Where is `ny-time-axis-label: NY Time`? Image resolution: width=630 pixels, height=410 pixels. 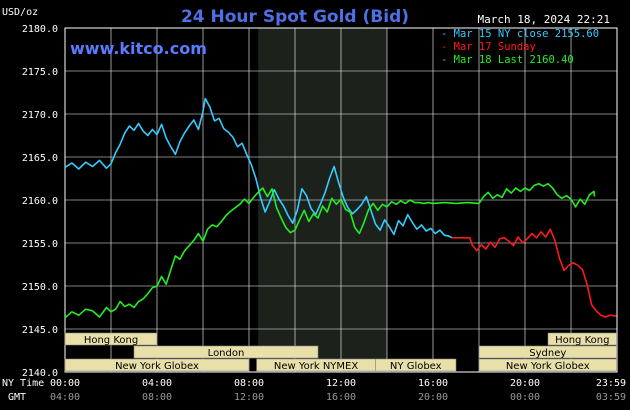 ny-time-axis-label: NY Time is located at coordinates (23, 383).